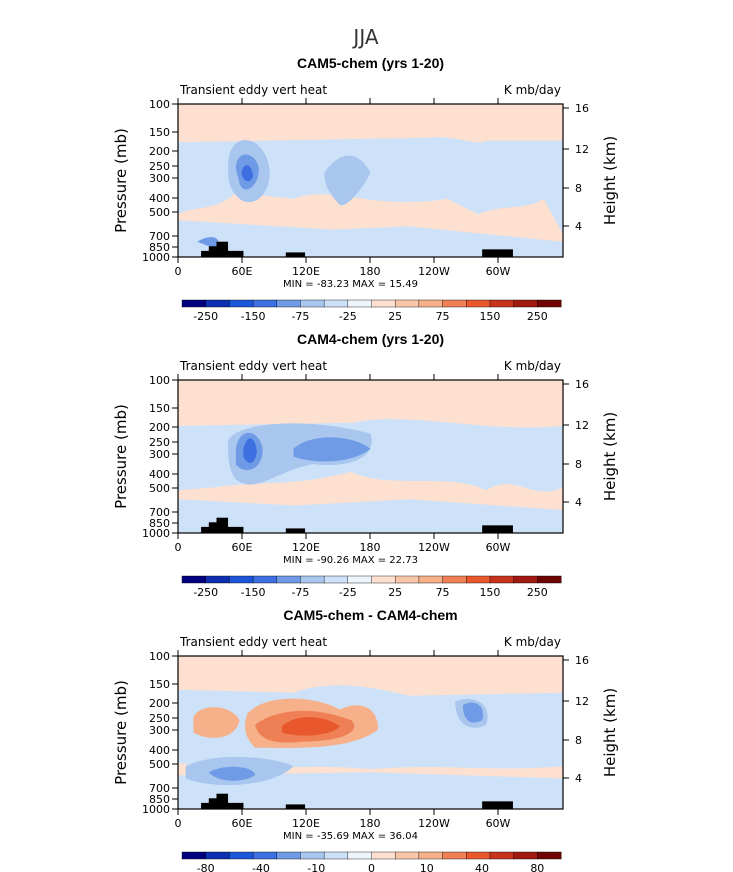  I want to click on colorbar-label: -80, so click(206, 867).